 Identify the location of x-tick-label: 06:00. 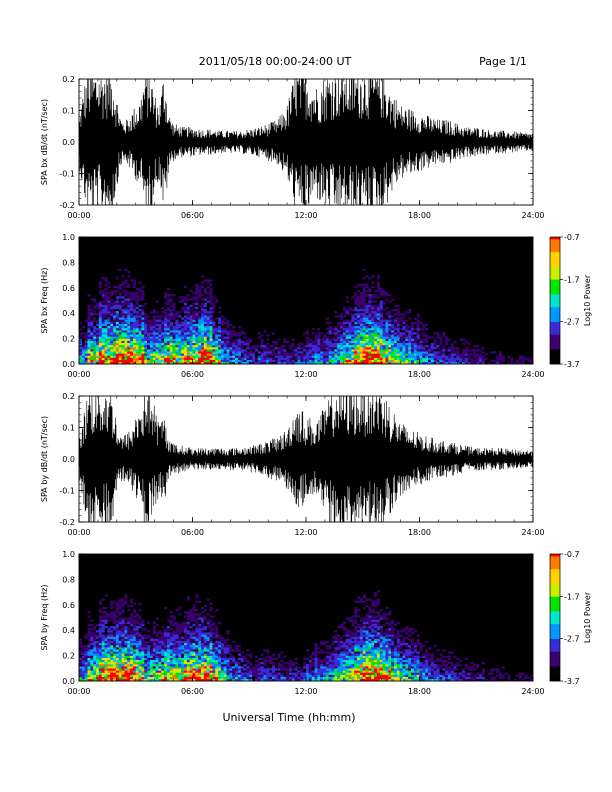
(192, 215).